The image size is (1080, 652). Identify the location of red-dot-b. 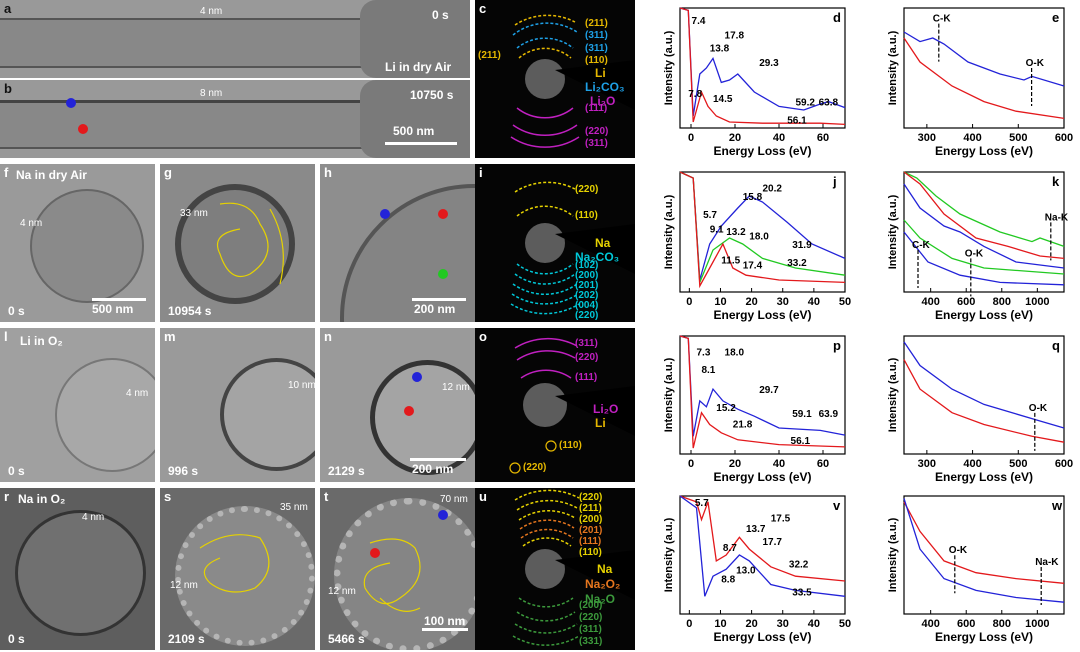
(83, 129).